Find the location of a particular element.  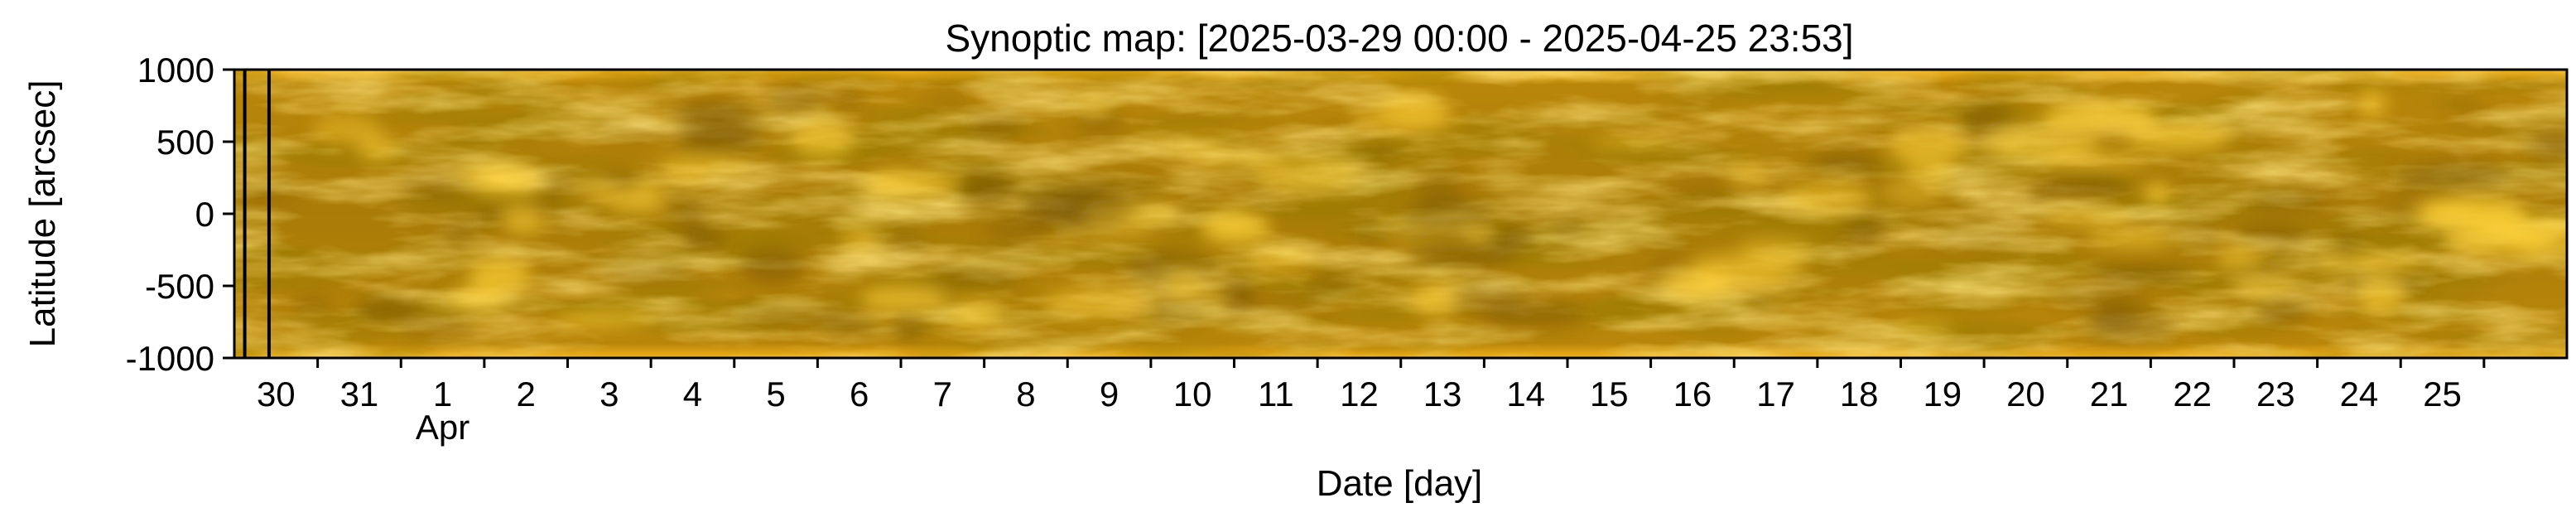

x-tick-label: 20 is located at coordinates (2025, 394).